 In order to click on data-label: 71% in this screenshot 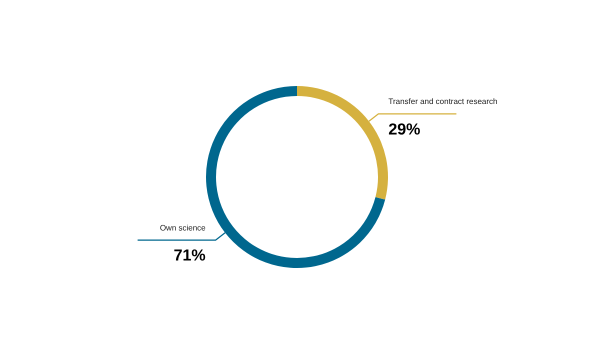, I will do `click(190, 256)`.